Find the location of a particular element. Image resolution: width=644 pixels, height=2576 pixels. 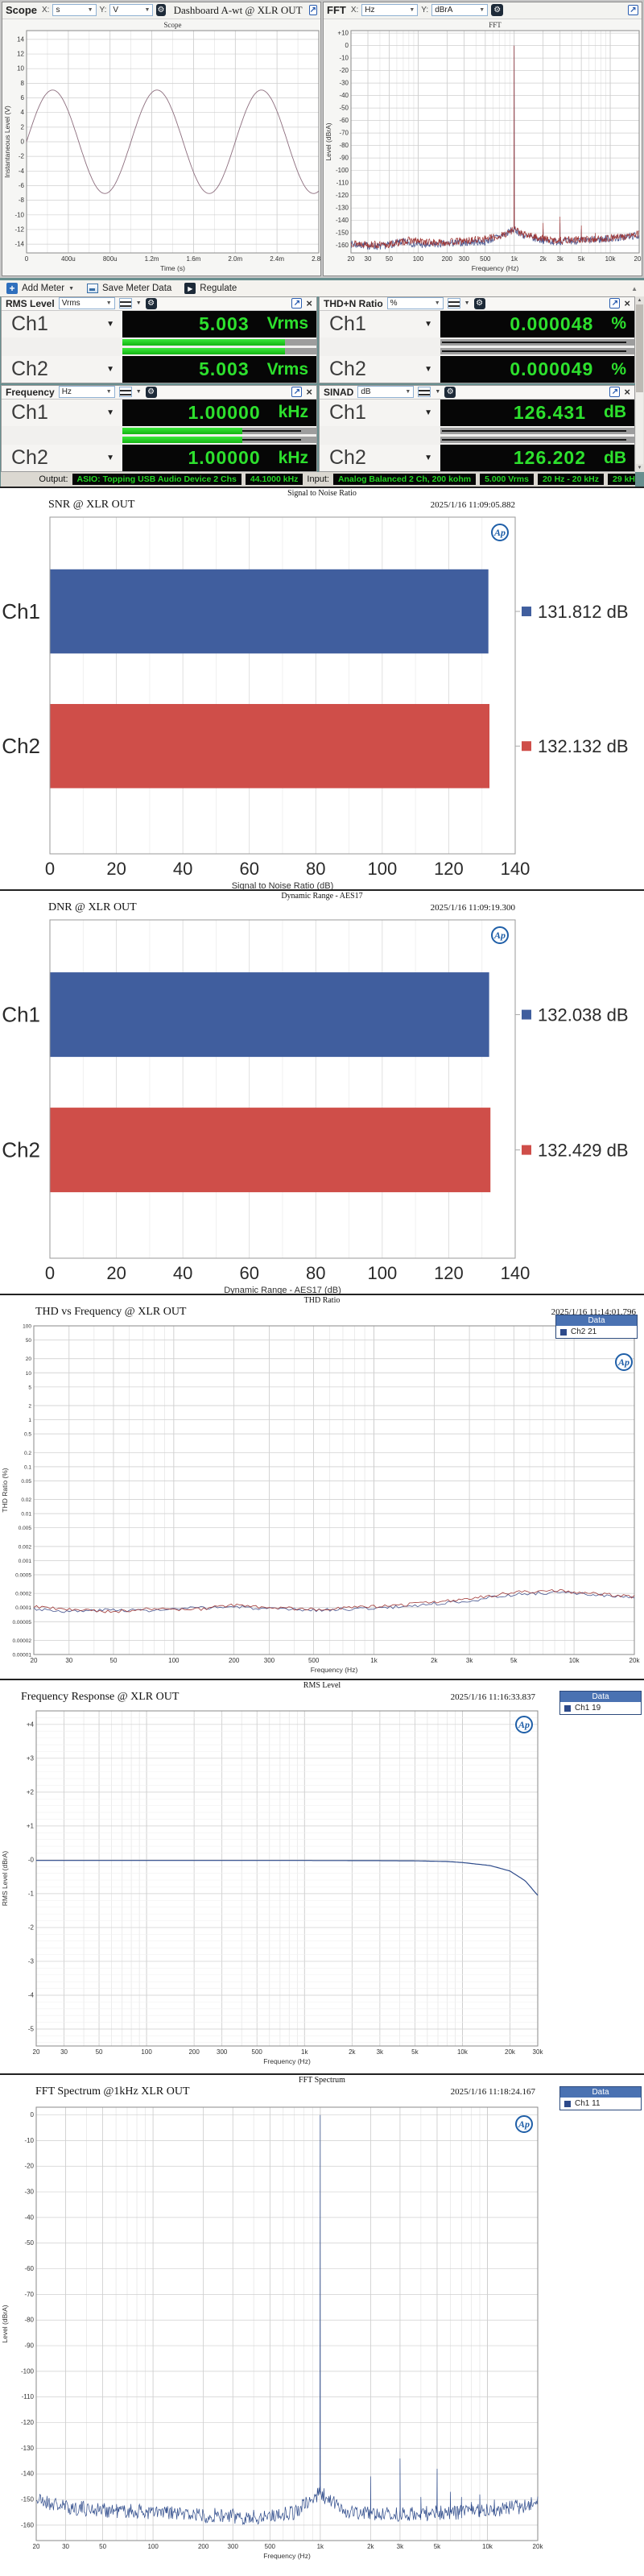

svg-text: 1 is located at coordinates (29, 1420).